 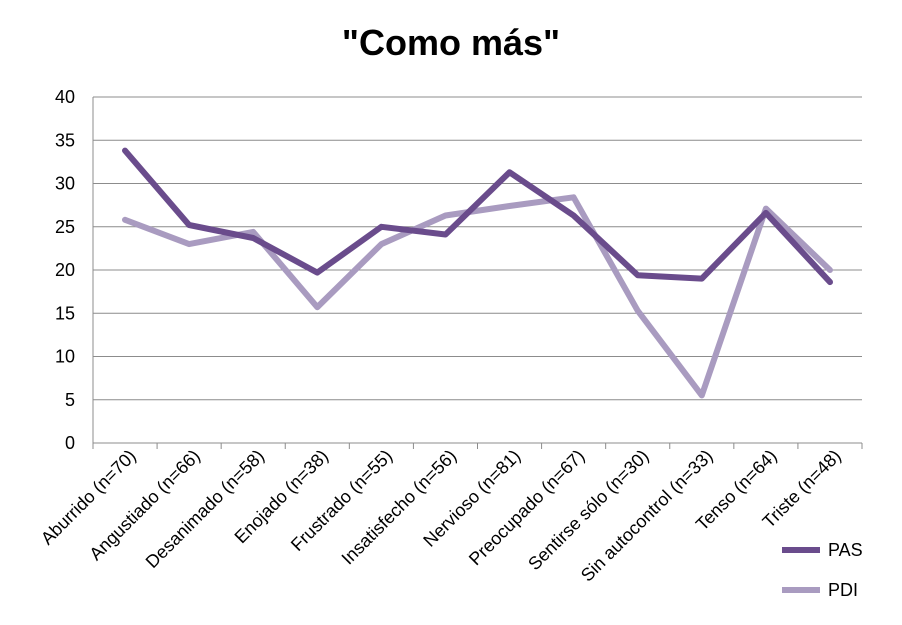 I want to click on y-tick-label: 25, so click(x=65, y=227).